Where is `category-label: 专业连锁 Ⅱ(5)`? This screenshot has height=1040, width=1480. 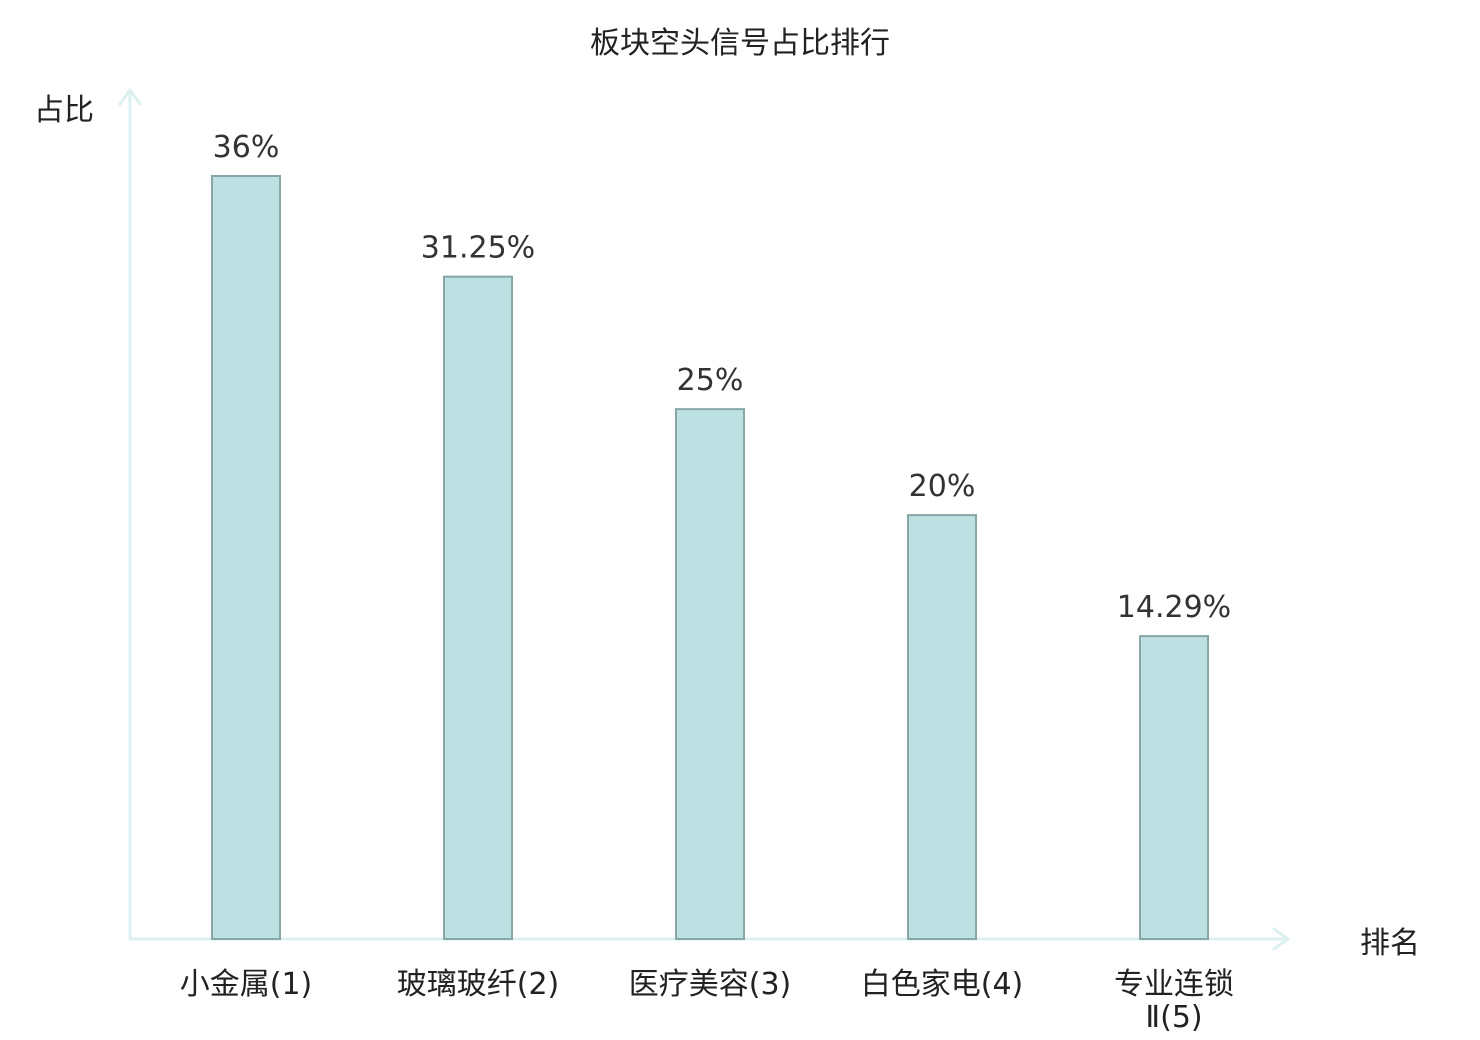
category-label: 专业连锁 Ⅱ(5) is located at coordinates (1174, 1001).